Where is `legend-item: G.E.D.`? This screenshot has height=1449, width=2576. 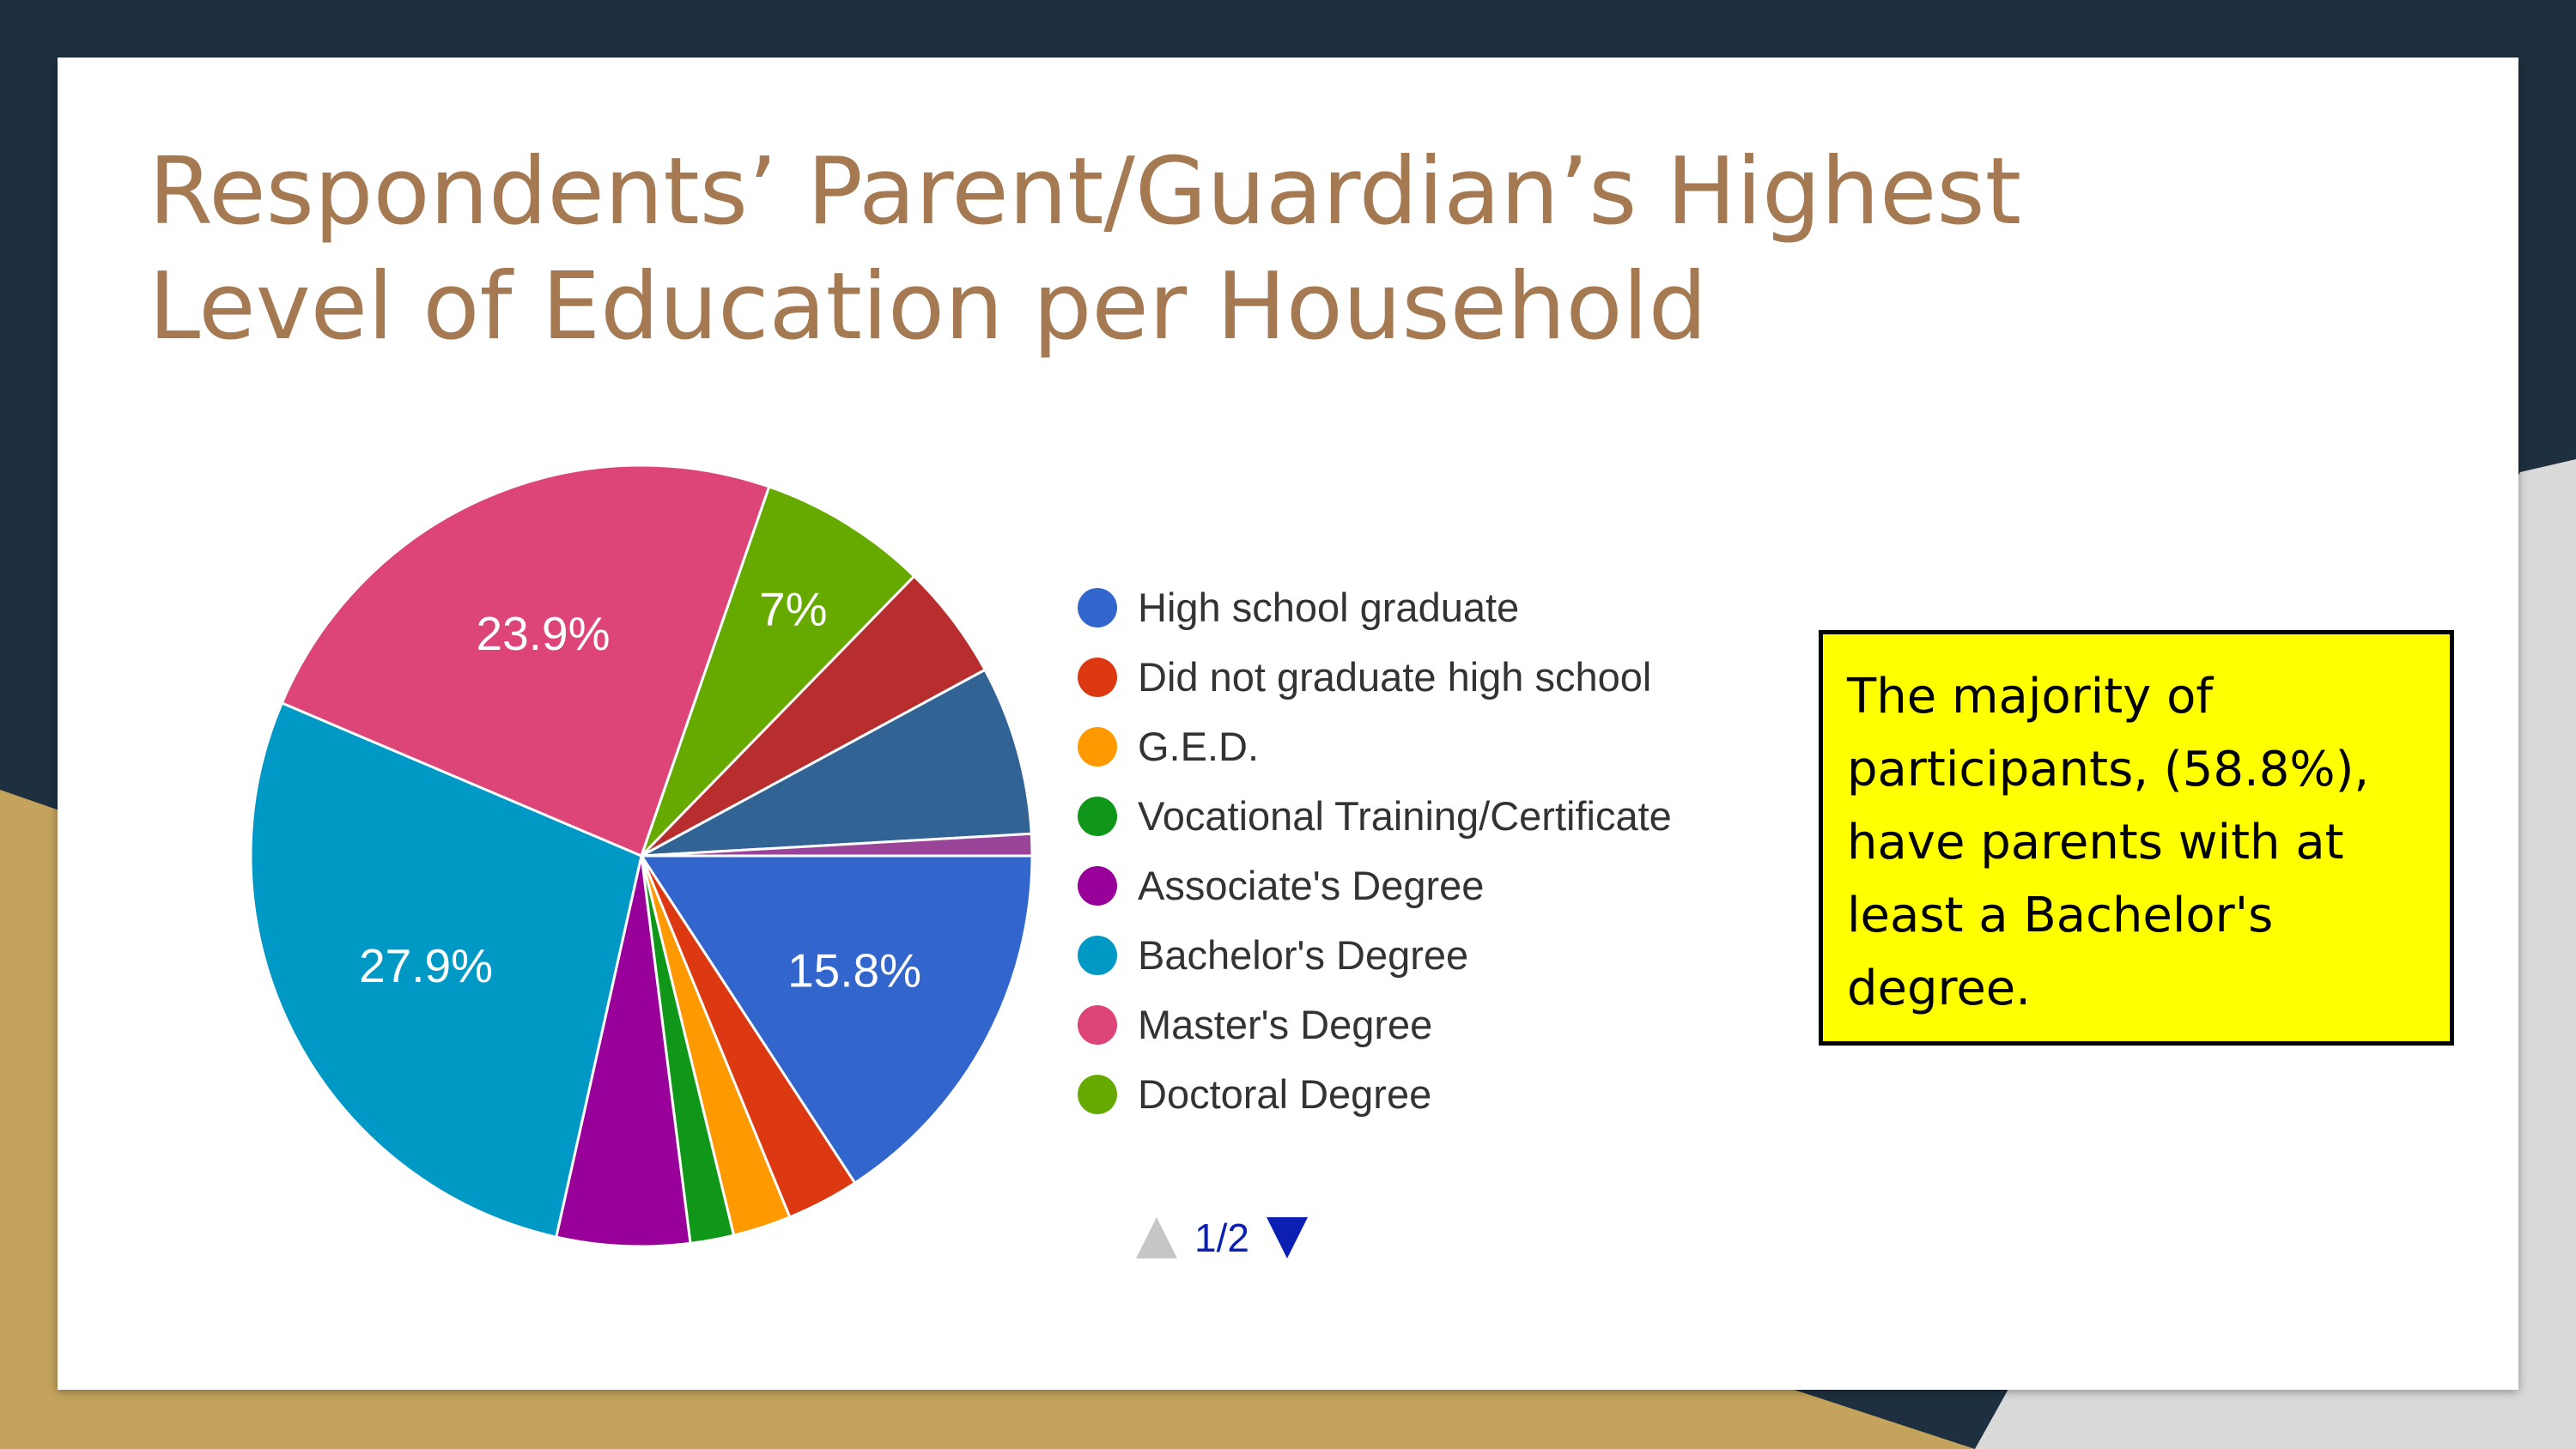
legend-item: G.E.D. is located at coordinates (1464, 746).